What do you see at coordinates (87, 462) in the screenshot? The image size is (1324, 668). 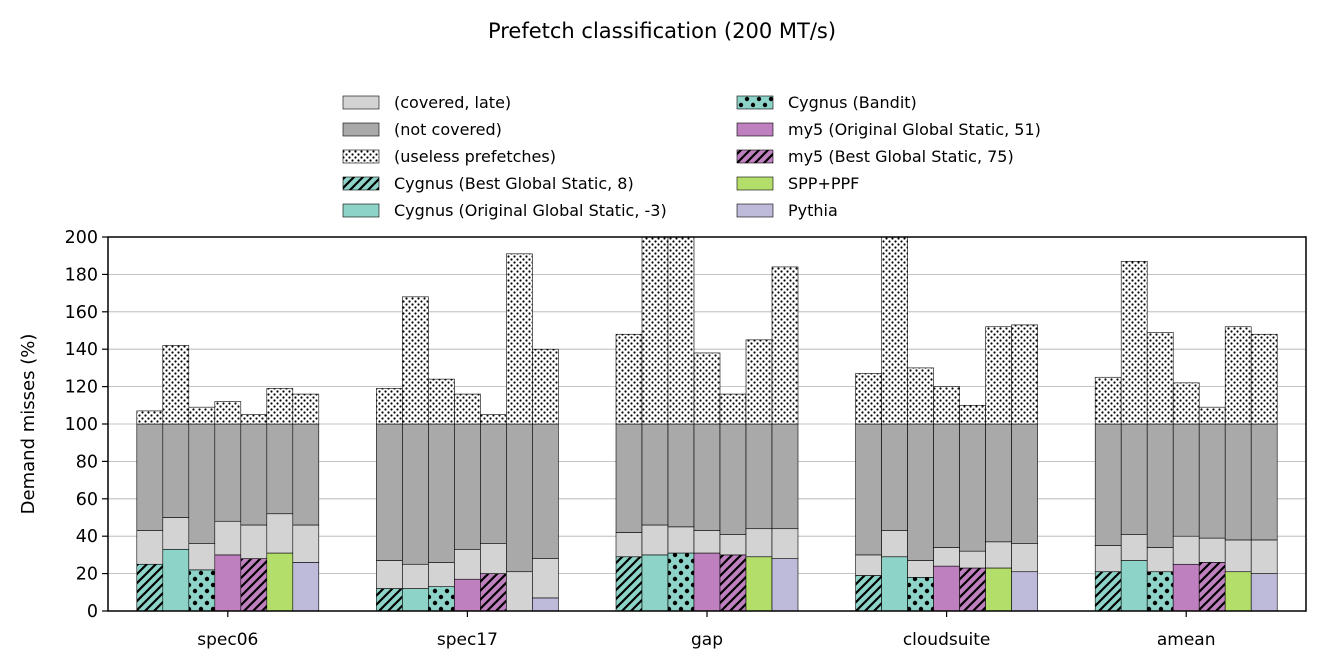 I see `y-tick-label: 80` at bounding box center [87, 462].